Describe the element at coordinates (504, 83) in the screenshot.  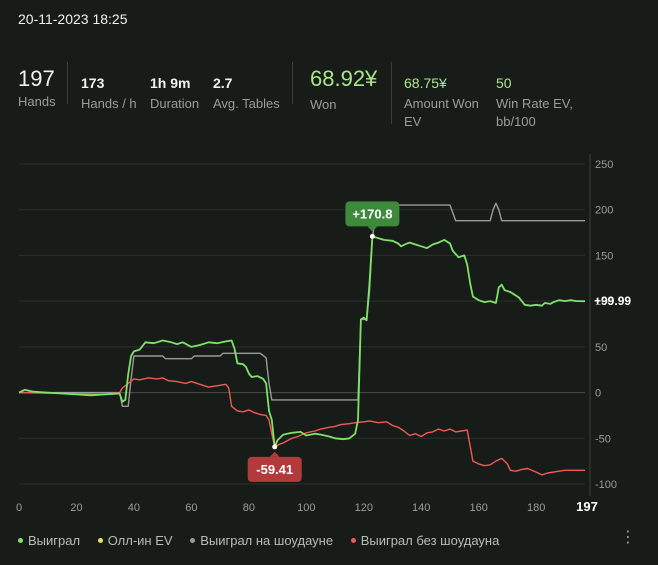
I see `stat-win-rate-ev-value: 50` at that location.